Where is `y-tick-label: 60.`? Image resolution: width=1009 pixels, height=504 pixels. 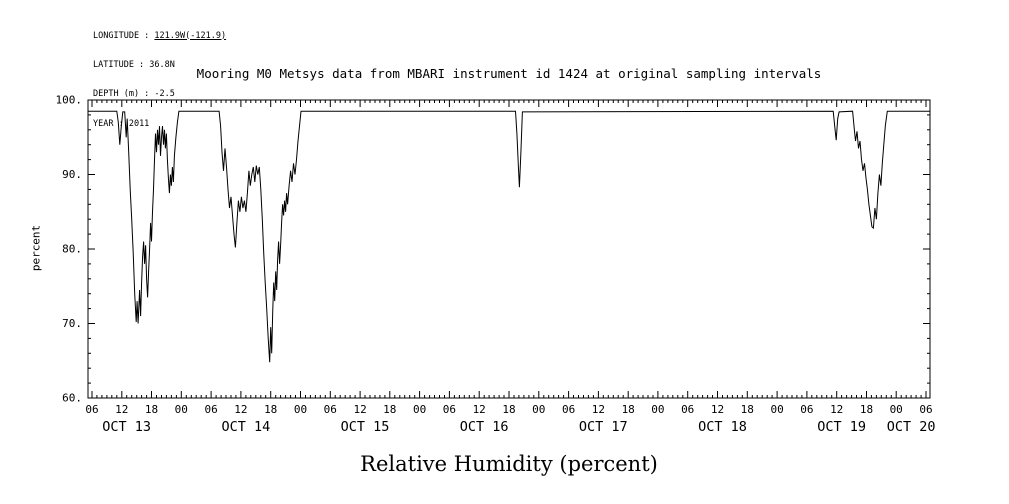 y-tick-label: 60. is located at coordinates (72, 398).